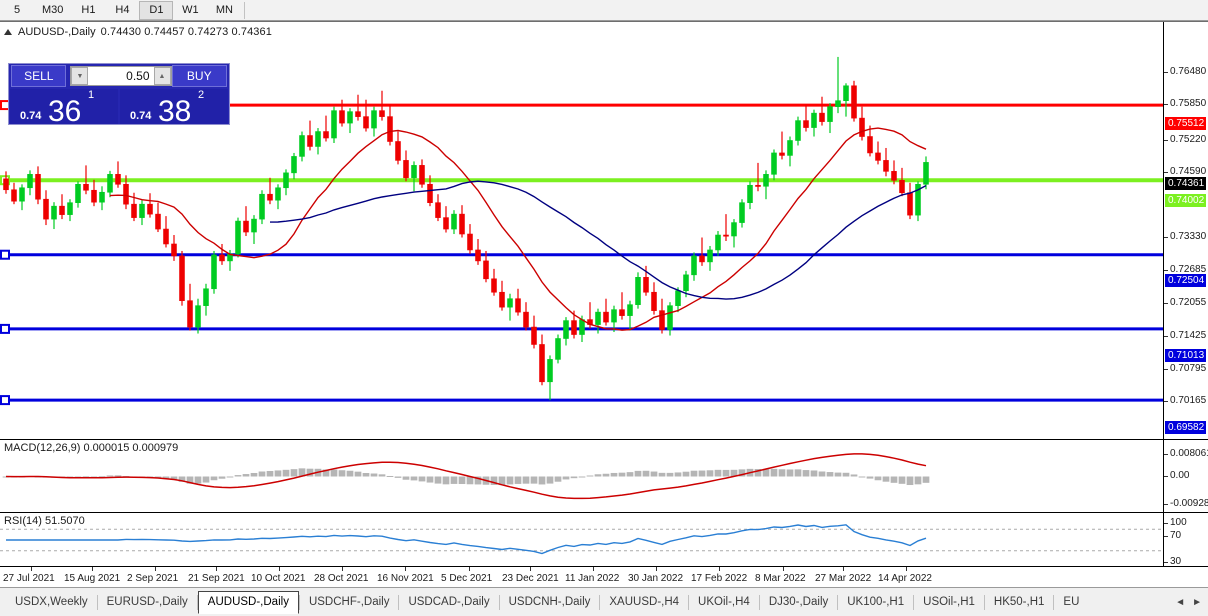 This screenshot has height=616, width=1208. What do you see at coordinates (656, 578) in the screenshot?
I see `time-label: 30 Jan 2022` at bounding box center [656, 578].